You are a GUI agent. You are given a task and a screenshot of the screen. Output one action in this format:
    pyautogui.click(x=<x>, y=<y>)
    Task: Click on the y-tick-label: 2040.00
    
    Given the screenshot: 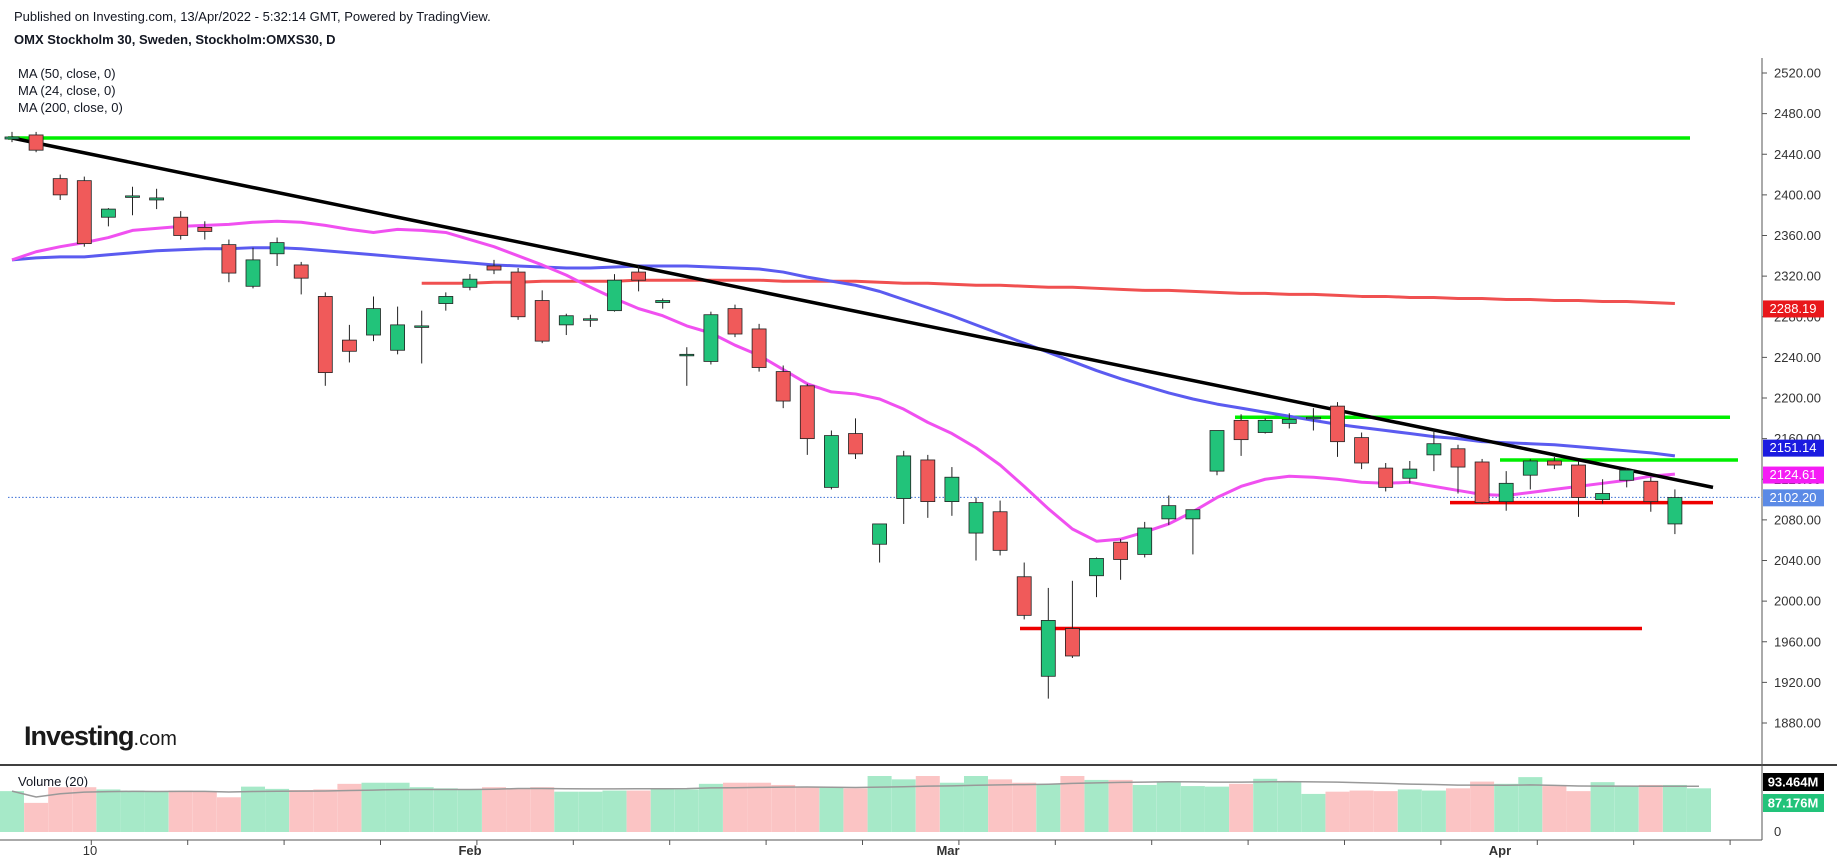 What is the action you would take?
    pyautogui.click(x=1797, y=560)
    